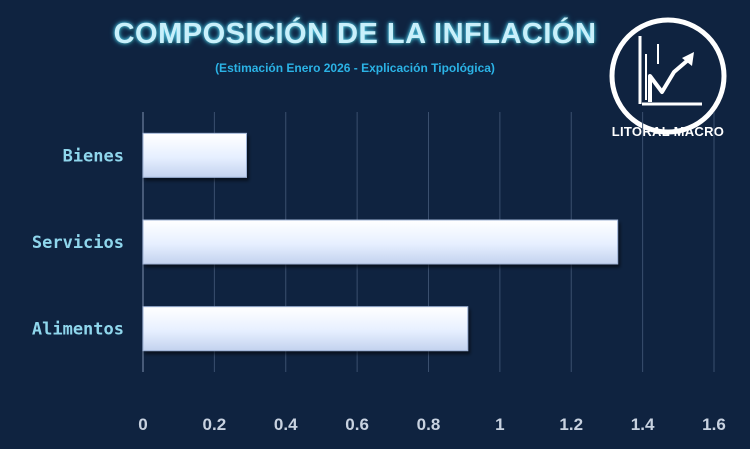 This screenshot has width=750, height=449. Describe the element at coordinates (286, 424) in the screenshot. I see `x-tick-label: 0.4` at that location.